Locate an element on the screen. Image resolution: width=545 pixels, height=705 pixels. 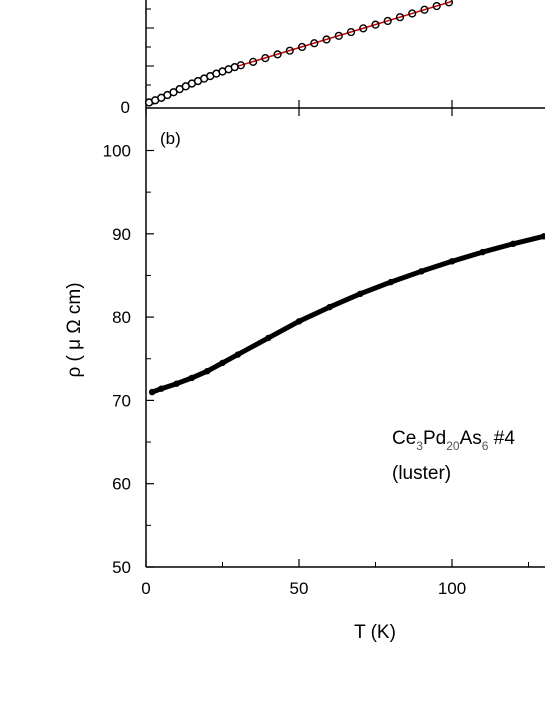
x-axis-title: T (K) is located at coordinates (375, 632).